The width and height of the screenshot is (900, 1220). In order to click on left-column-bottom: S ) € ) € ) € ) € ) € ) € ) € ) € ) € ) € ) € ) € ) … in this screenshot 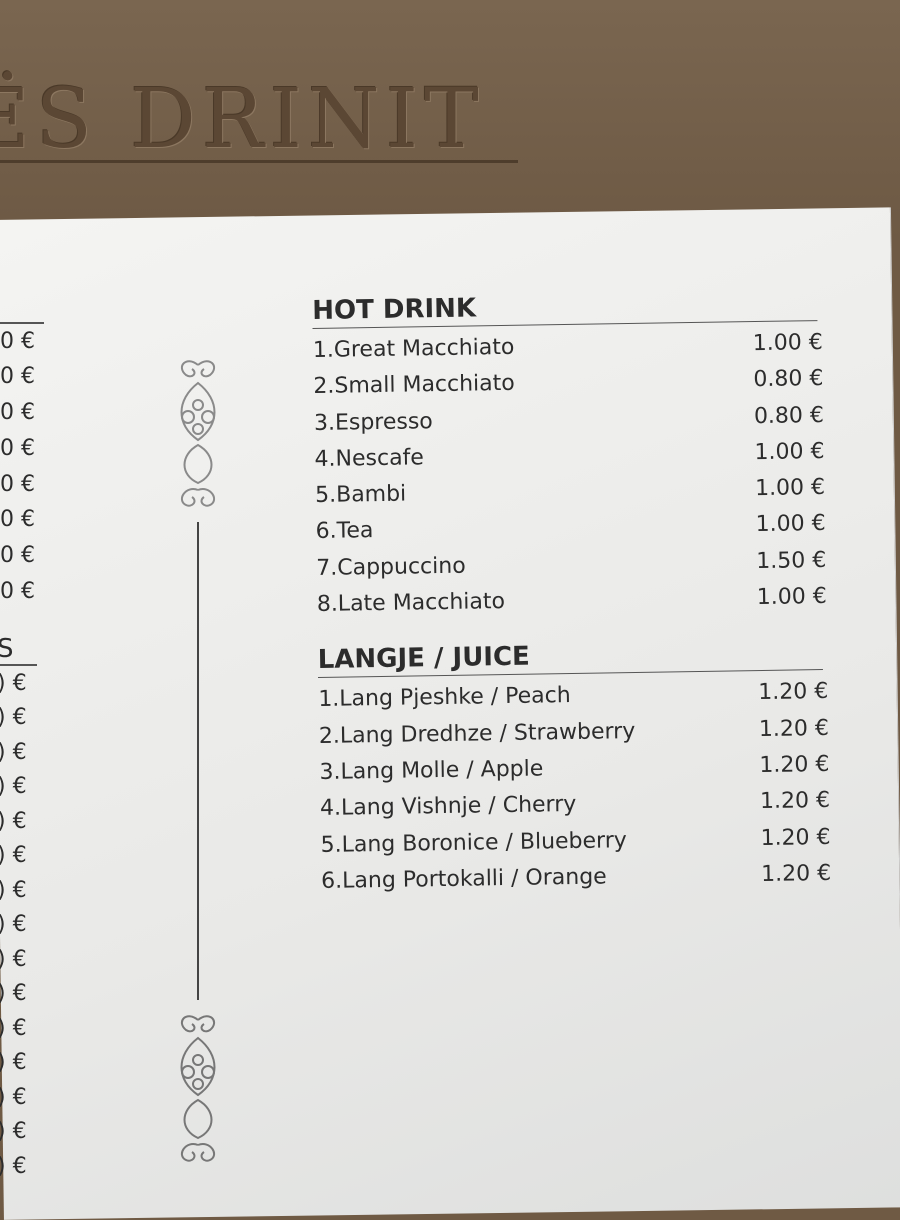, I will do `click(18, 908)`.